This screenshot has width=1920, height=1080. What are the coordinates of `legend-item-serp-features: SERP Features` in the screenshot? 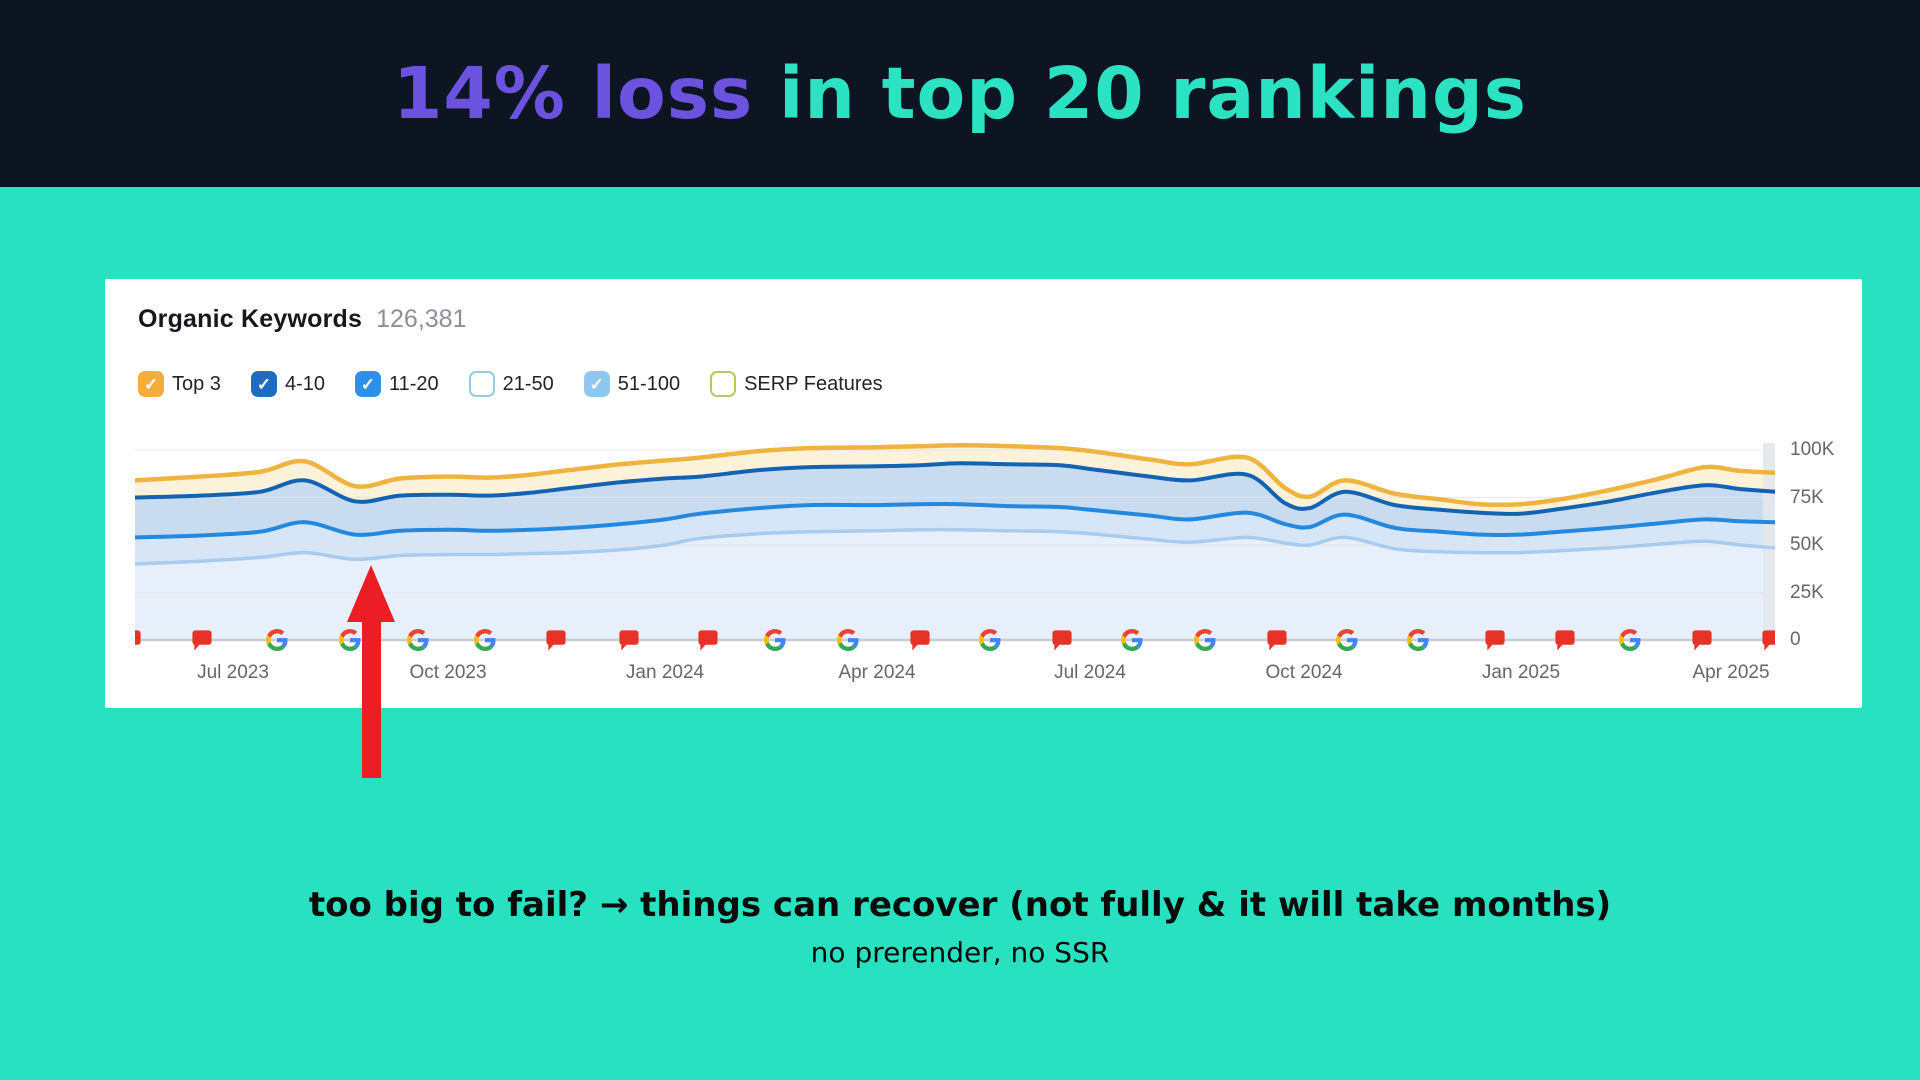 It's located at (796, 384).